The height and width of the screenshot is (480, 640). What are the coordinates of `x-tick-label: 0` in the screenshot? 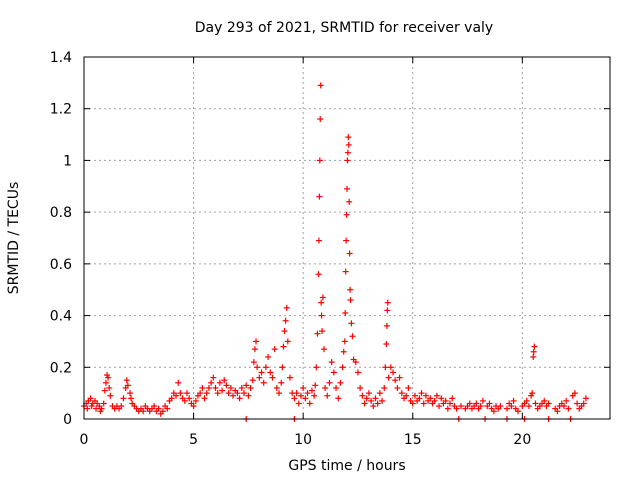 It's located at (84, 440).